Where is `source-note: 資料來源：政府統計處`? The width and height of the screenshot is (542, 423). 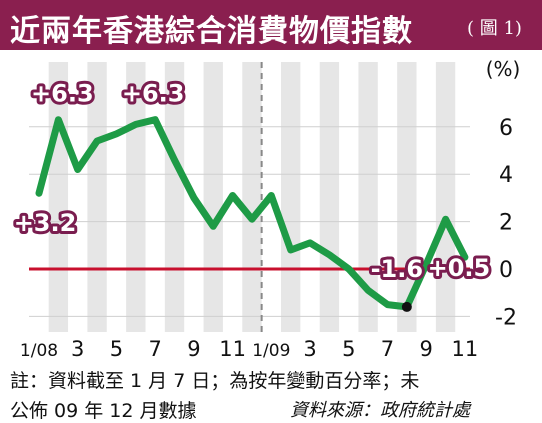 source-note: 資料來源：政府統計處 is located at coordinates (380, 410).